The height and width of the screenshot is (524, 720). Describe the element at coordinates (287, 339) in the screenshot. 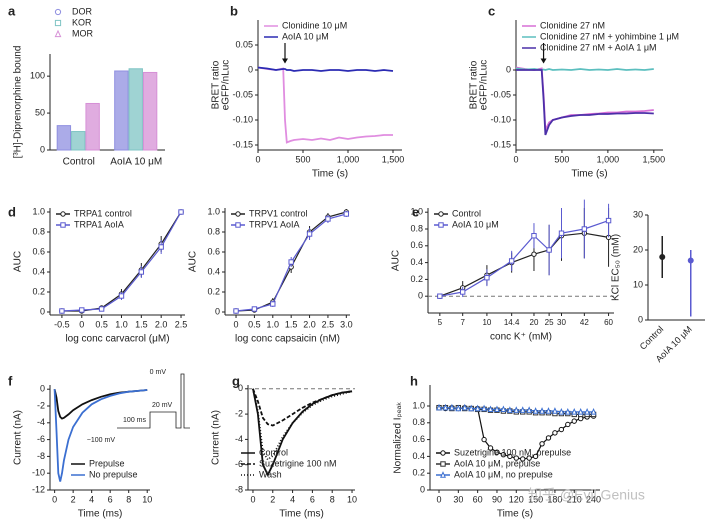

I see `x-axis-label: log conc capsaicin (nM)` at that location.